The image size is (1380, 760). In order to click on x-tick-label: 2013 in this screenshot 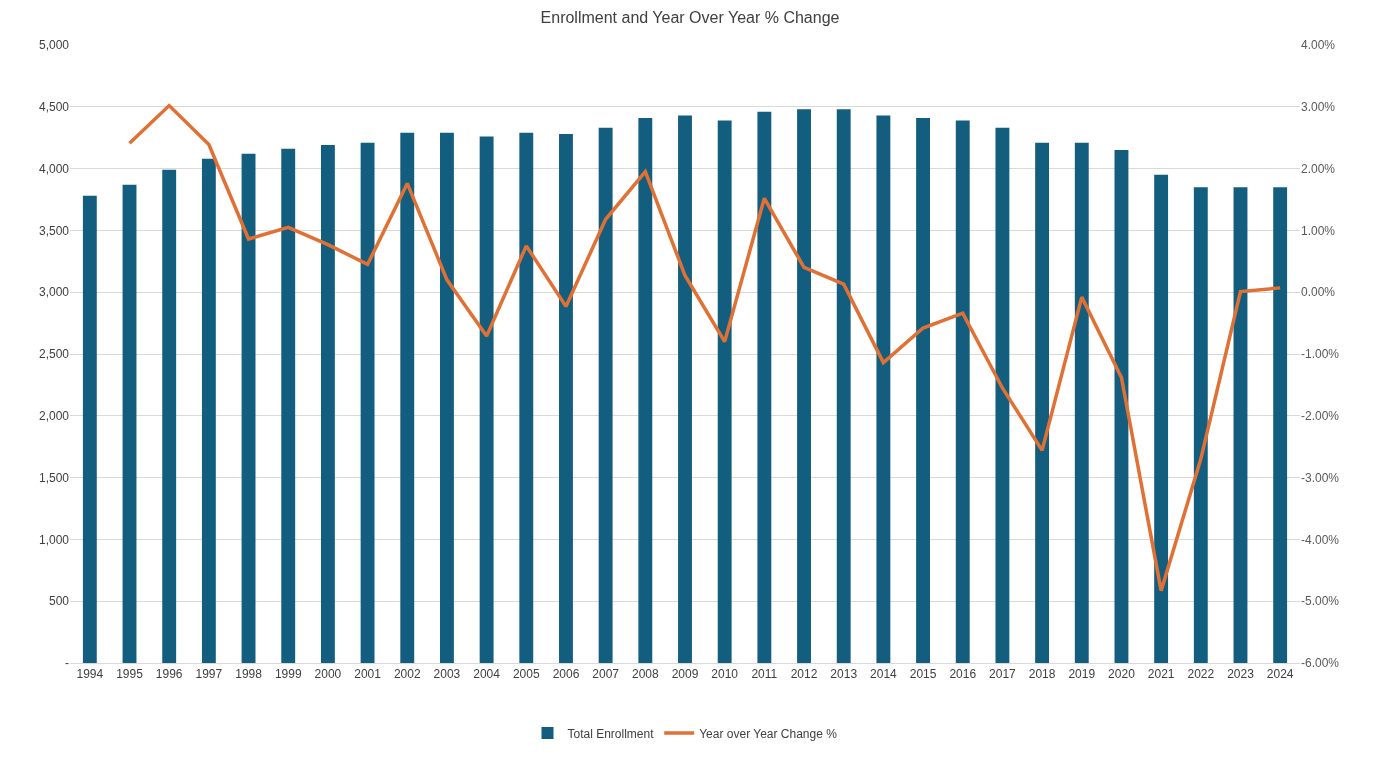, I will do `click(844, 674)`.